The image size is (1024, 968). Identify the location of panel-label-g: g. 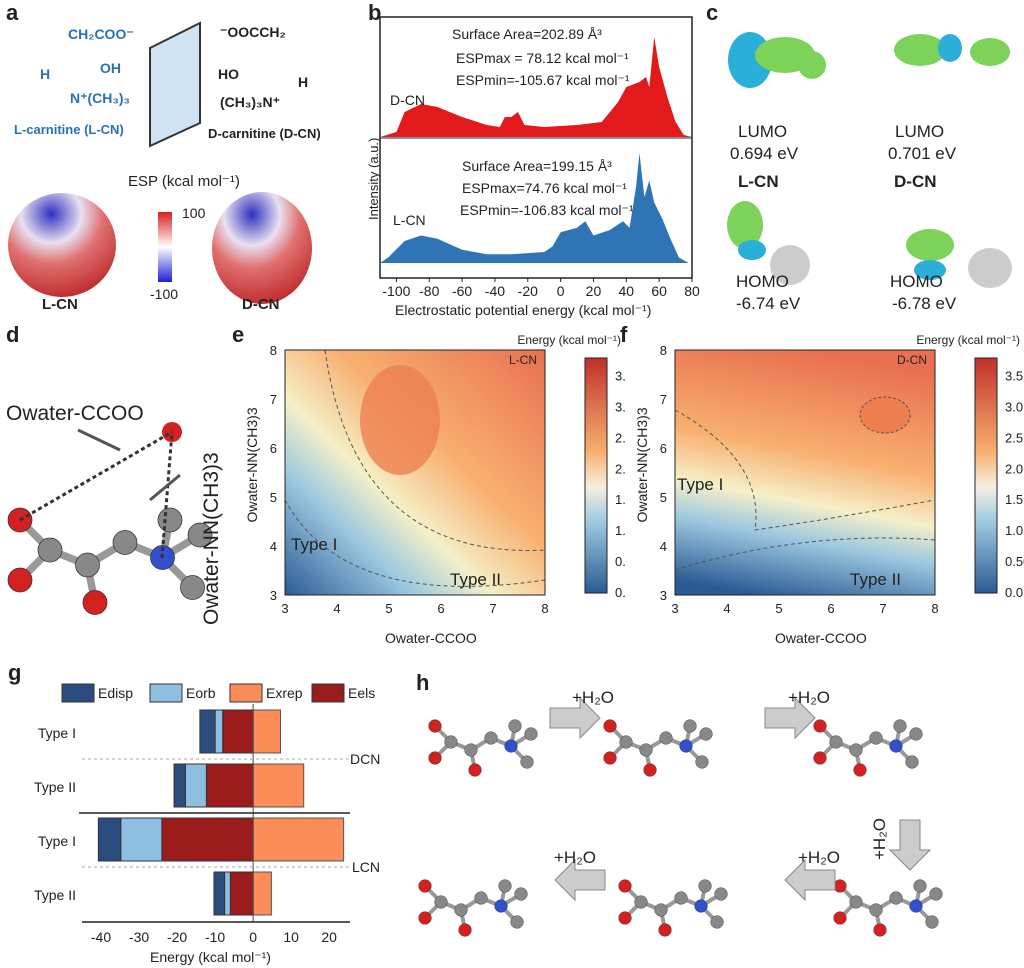
(15, 672).